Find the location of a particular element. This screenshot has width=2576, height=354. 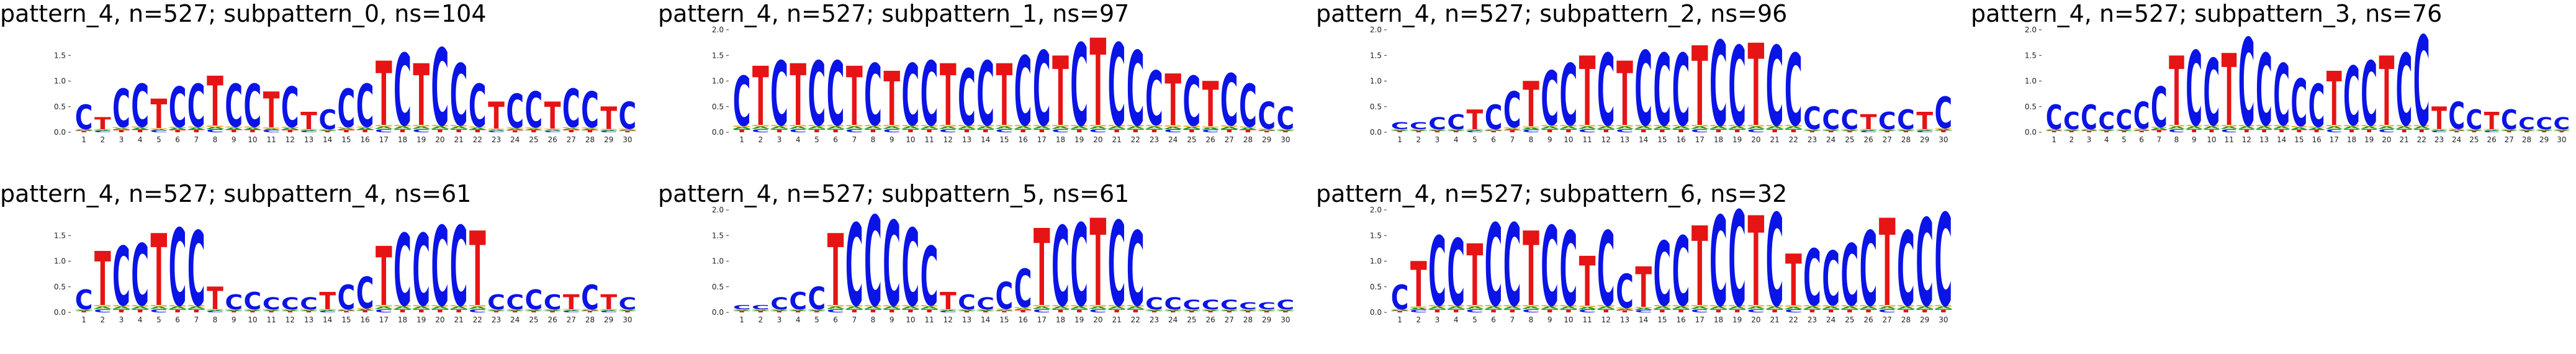

x-tick-label: 22 is located at coordinates (2421, 139).